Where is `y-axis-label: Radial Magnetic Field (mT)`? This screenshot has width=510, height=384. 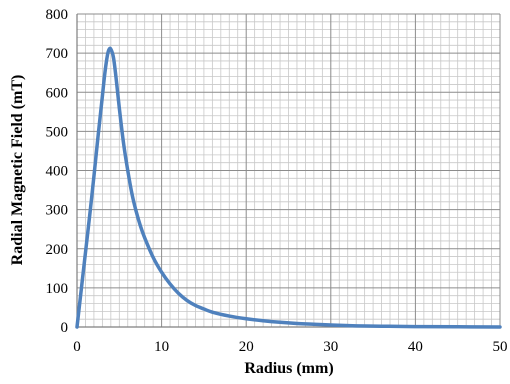
y-axis-label: Radial Magnetic Field (mT) is located at coordinates (17, 170).